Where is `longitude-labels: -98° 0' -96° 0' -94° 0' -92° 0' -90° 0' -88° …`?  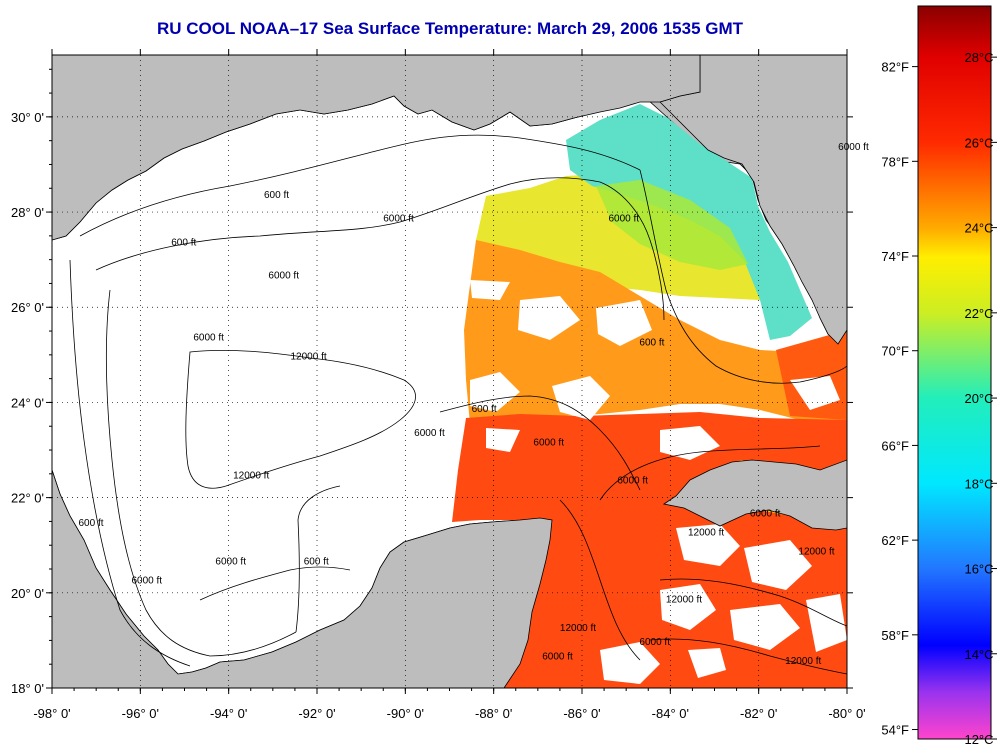
longitude-labels: -98° 0' -96° 0' -94° 0' -92° 0' -90° 0' -88° … is located at coordinates (449, 713).